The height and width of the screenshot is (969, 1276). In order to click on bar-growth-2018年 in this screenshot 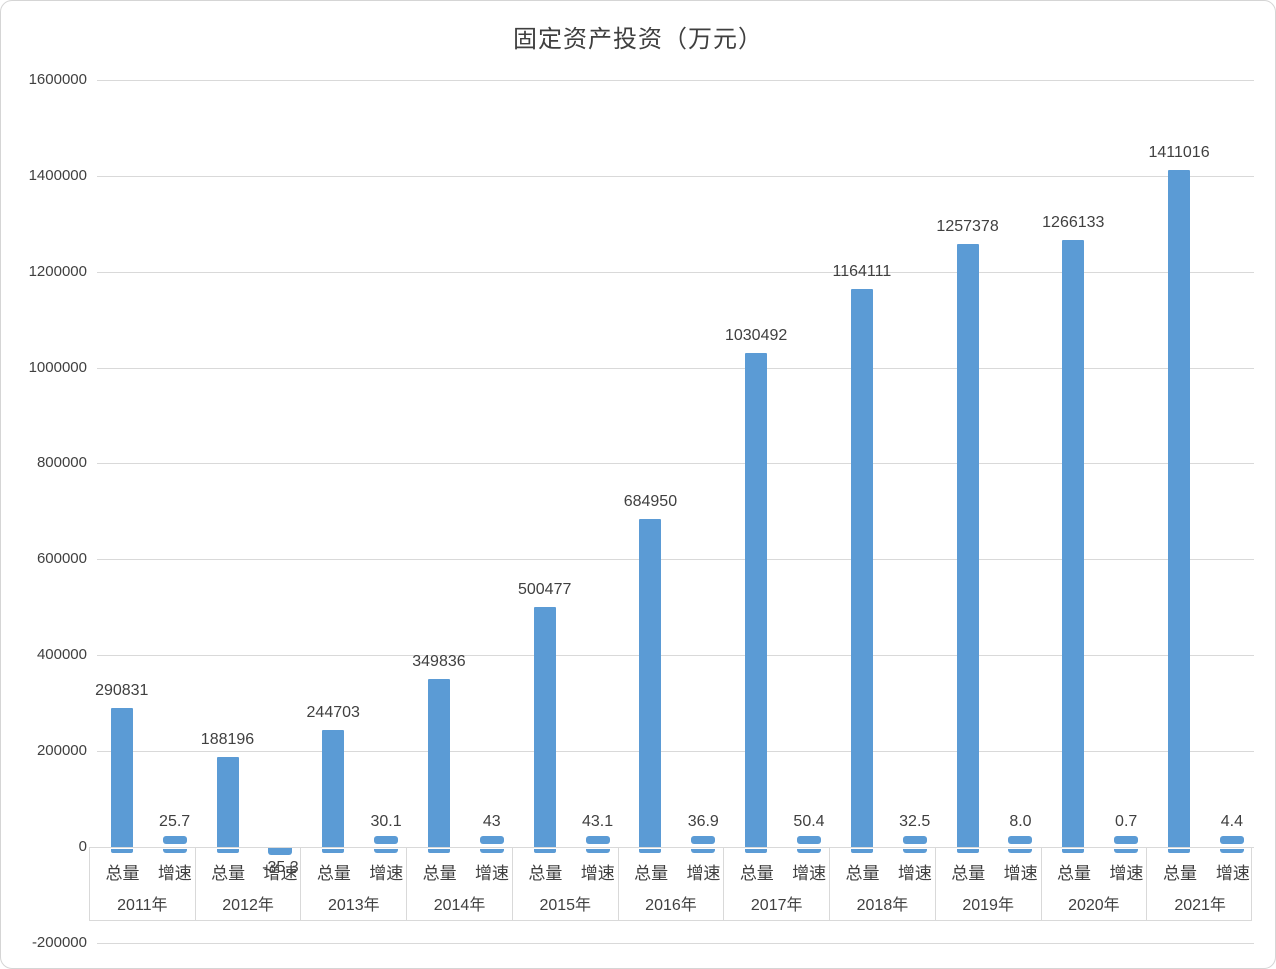, I will do `click(914, 840)`.